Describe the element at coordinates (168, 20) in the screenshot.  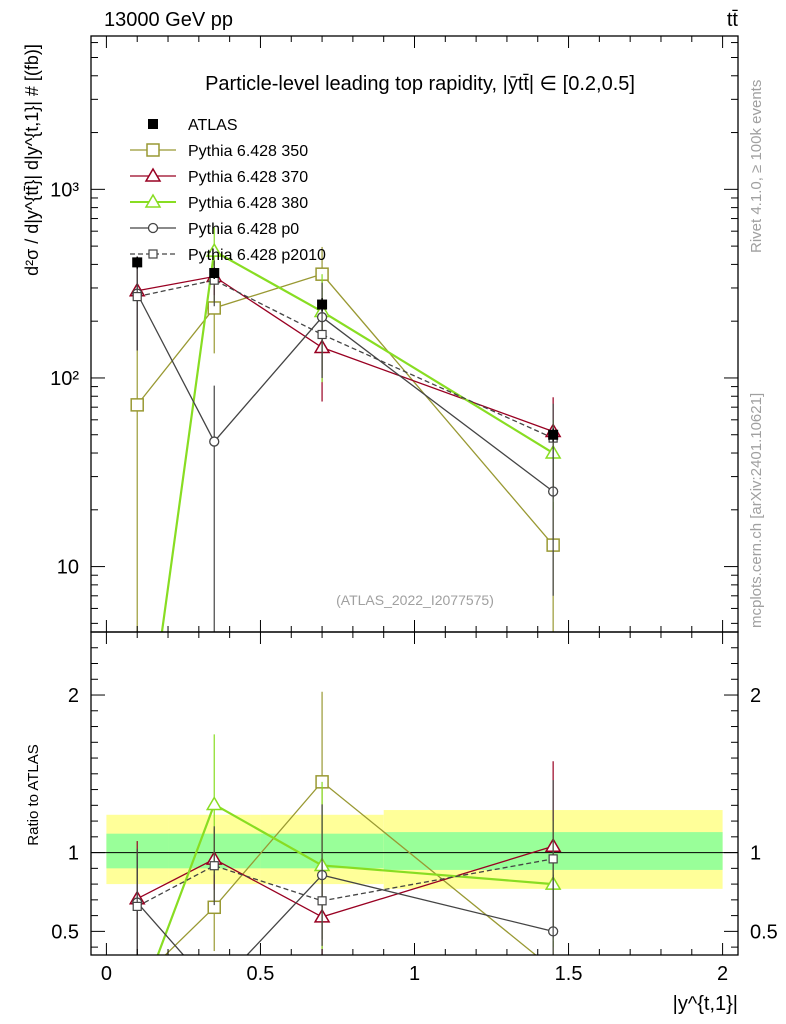
I see `energy-label: 13000 GeV pp` at that location.